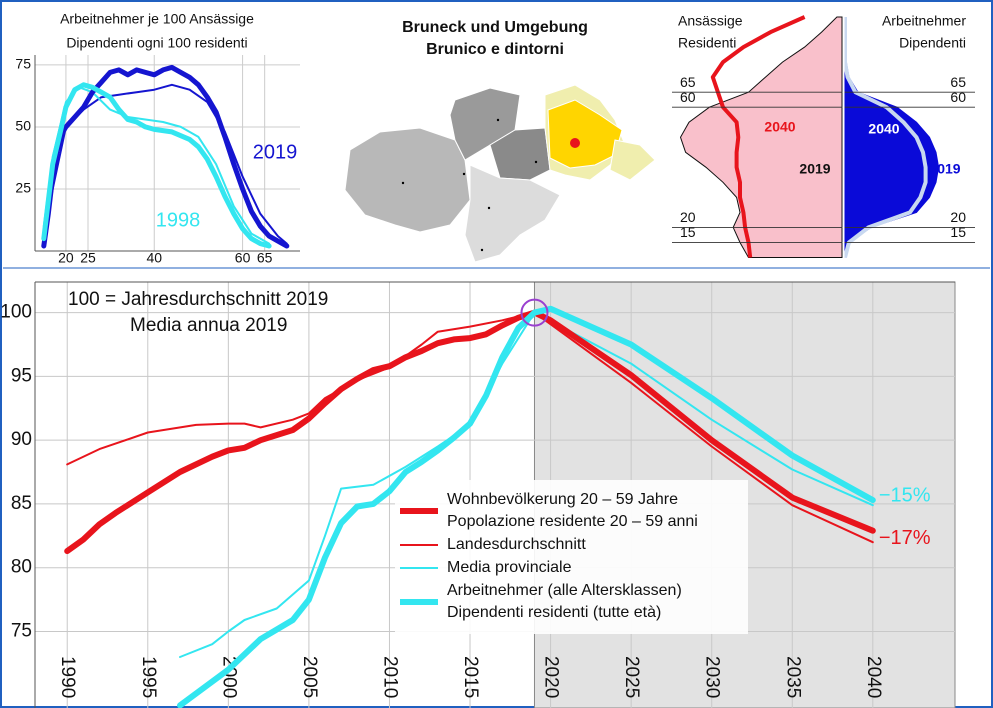 The height and width of the screenshot is (708, 993). I want to click on highlight-circle, so click(534, 312).